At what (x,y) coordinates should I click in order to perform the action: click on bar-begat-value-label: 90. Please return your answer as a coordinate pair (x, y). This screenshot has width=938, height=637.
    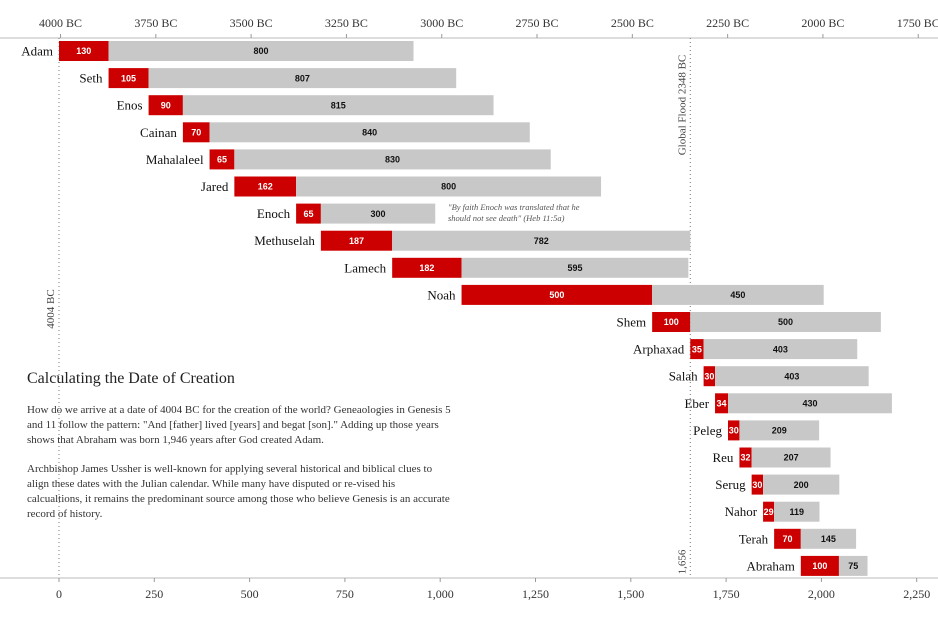
    Looking at the image, I should click on (166, 105).